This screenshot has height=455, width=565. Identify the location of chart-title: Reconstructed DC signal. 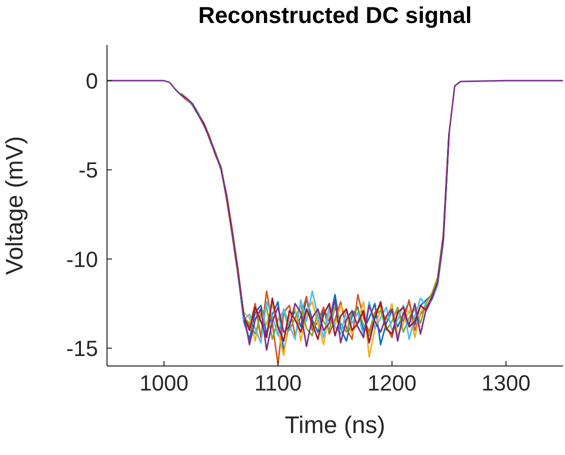
(335, 15).